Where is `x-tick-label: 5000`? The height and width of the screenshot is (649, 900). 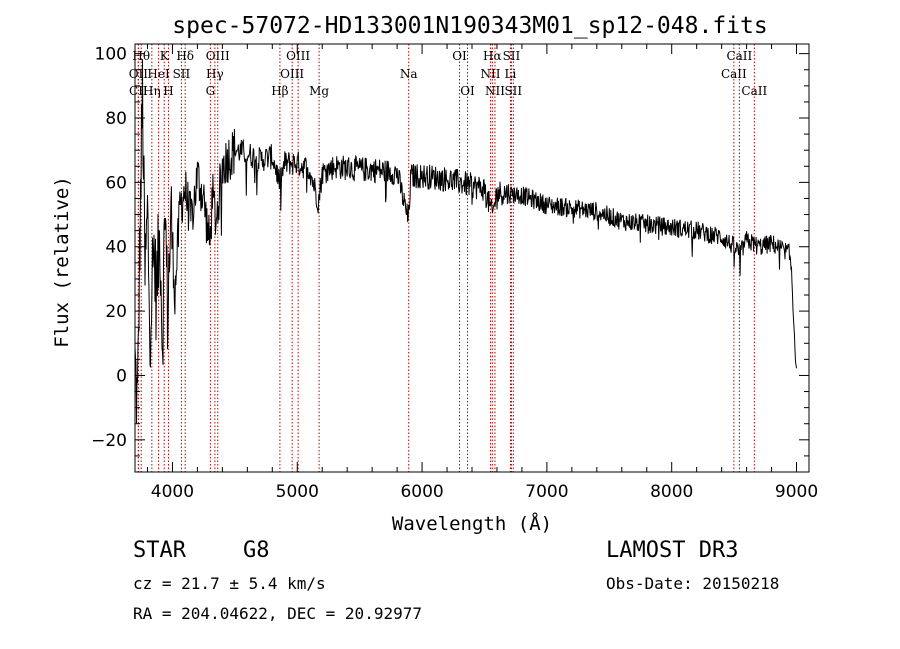
x-tick-label: 5000 is located at coordinates (297, 492).